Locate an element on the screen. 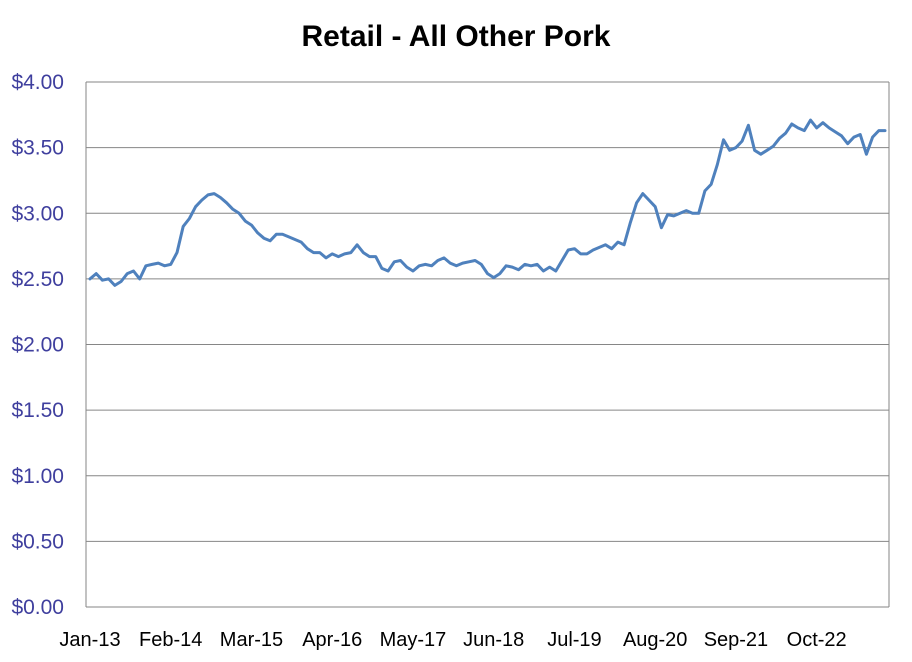 This screenshot has width=912, height=662. x-tick-label: Aug-20 is located at coordinates (655, 640).